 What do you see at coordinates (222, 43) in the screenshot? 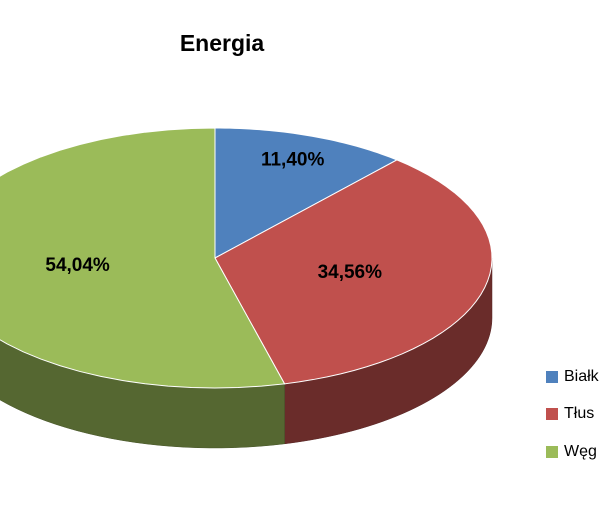
I see `chart-title: Energia` at bounding box center [222, 43].